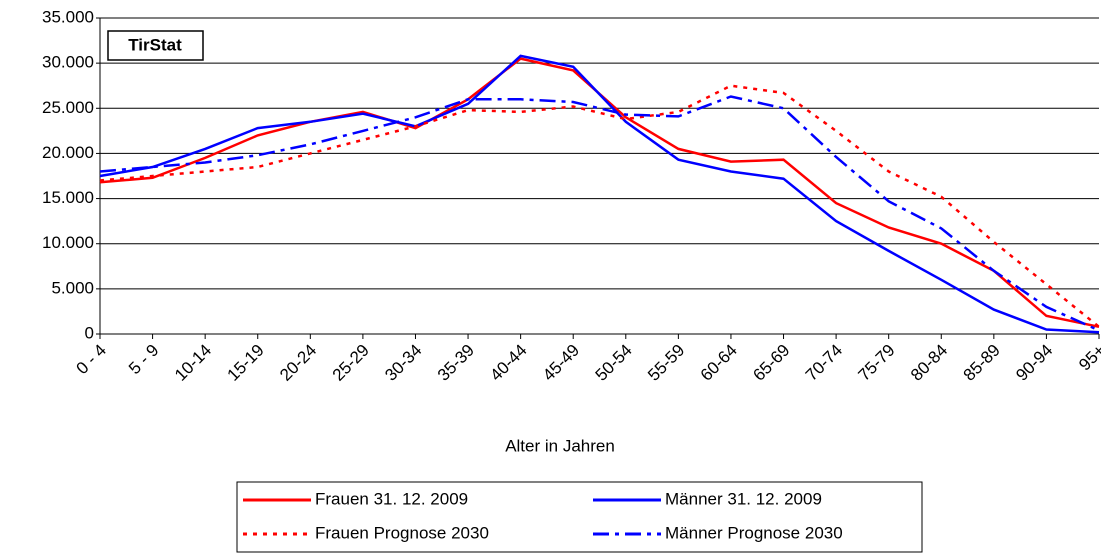 Image resolution: width=1101 pixels, height=555 pixels. I want to click on x-tick-label: 40-44, so click(508, 363).